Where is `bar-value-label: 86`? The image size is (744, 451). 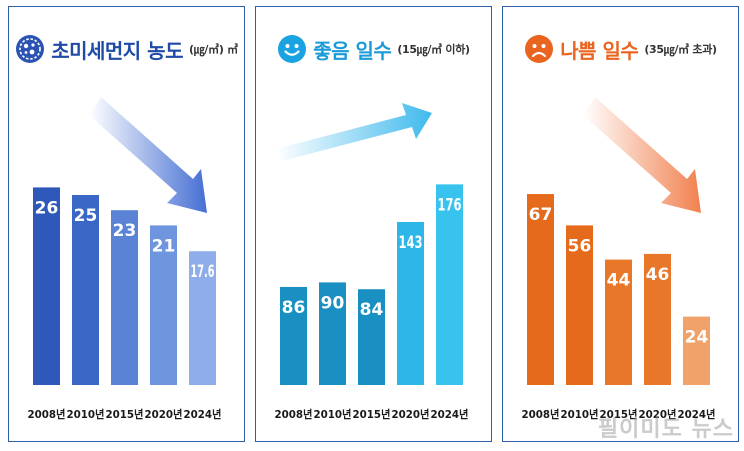 bar-value-label: 86 is located at coordinates (294, 308).